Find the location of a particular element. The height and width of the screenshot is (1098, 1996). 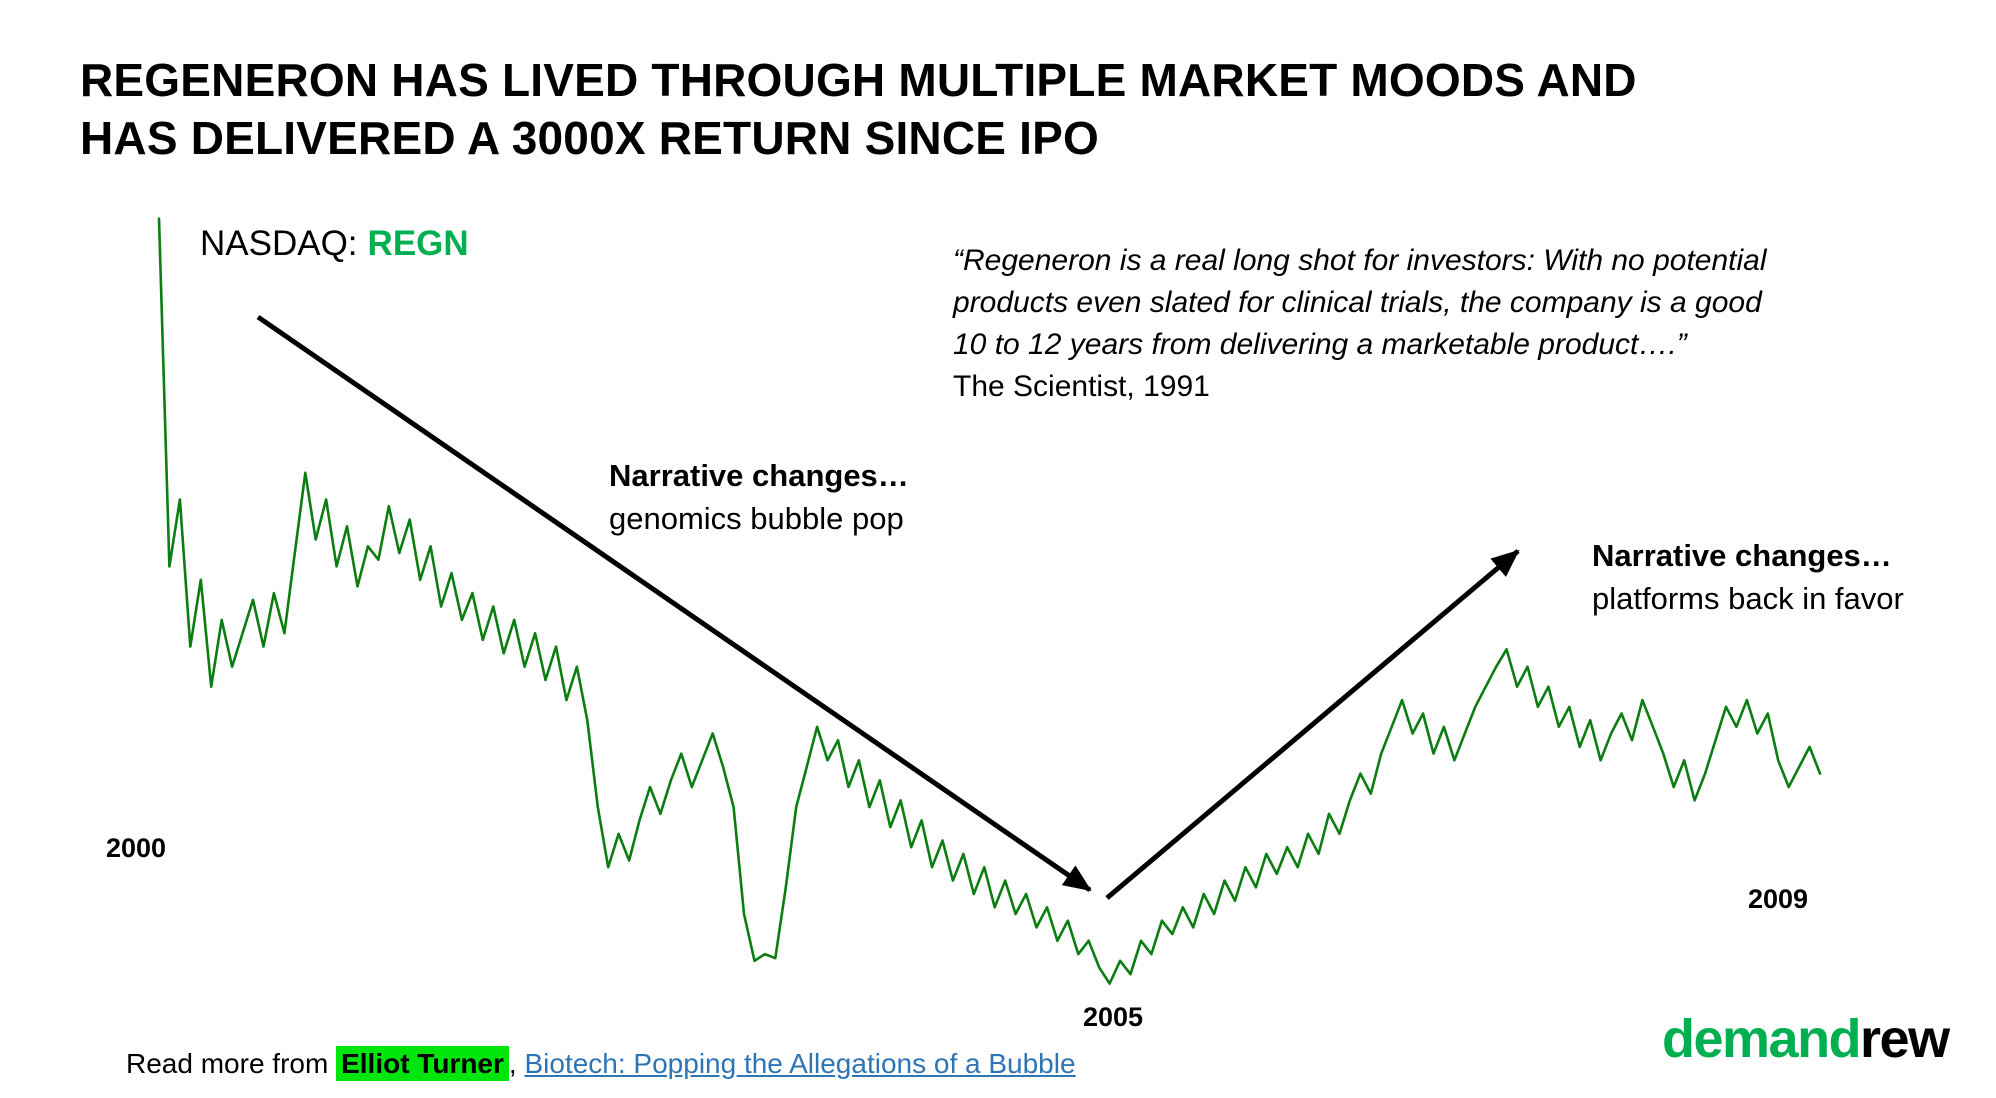

annotation-genomics-subtitle: genomics bubble pop is located at coordinates (756, 518).